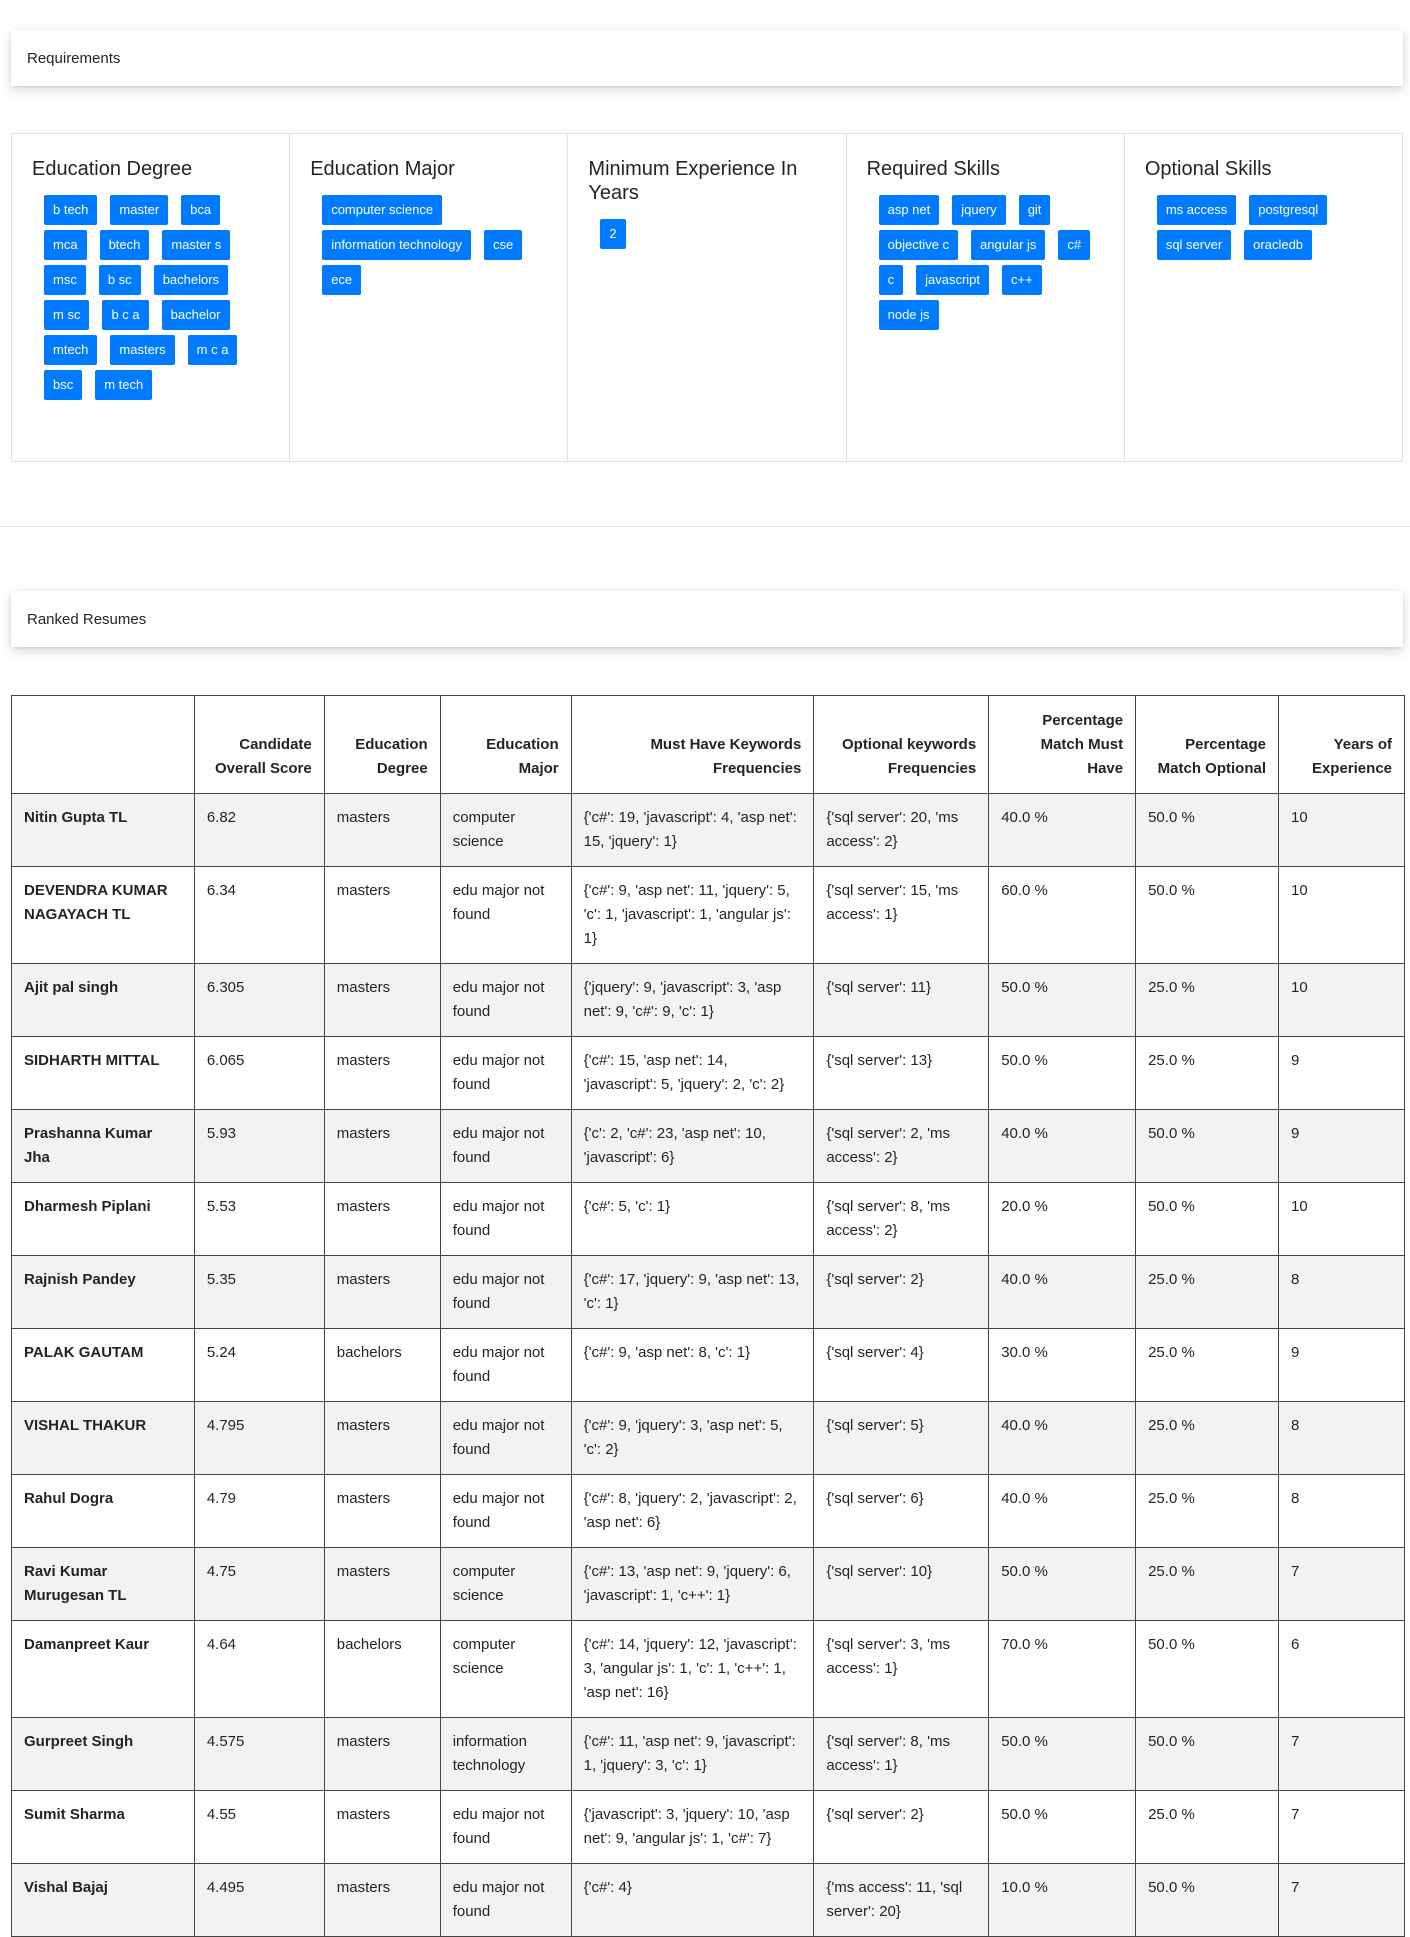 The width and height of the screenshot is (1410, 1937). Describe the element at coordinates (901, 1754) in the screenshot. I see `table-cell: {'sql server': 8, 'ms access': 1}` at that location.